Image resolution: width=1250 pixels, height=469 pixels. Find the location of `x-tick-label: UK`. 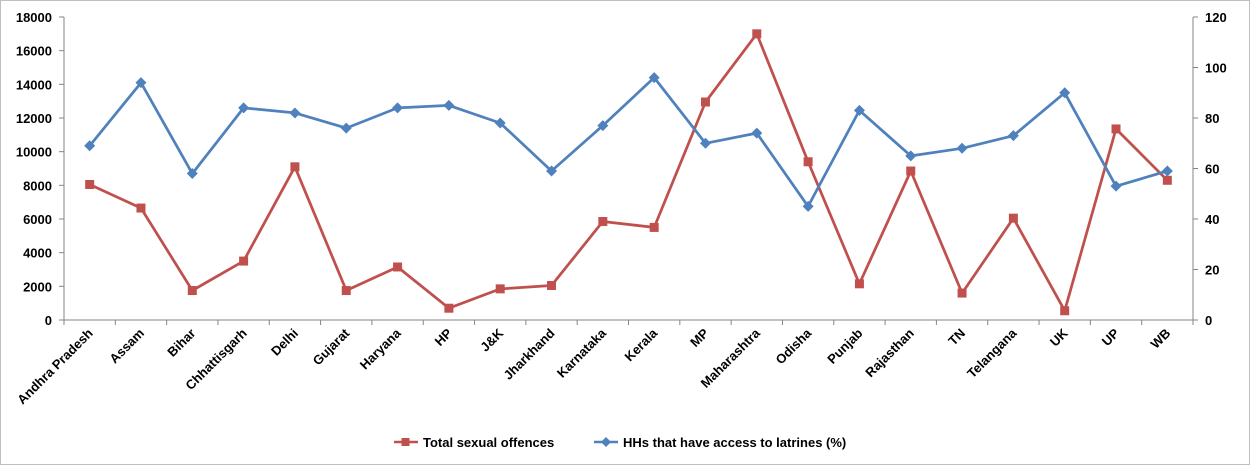

x-tick-label: UK is located at coordinates (1059, 337).